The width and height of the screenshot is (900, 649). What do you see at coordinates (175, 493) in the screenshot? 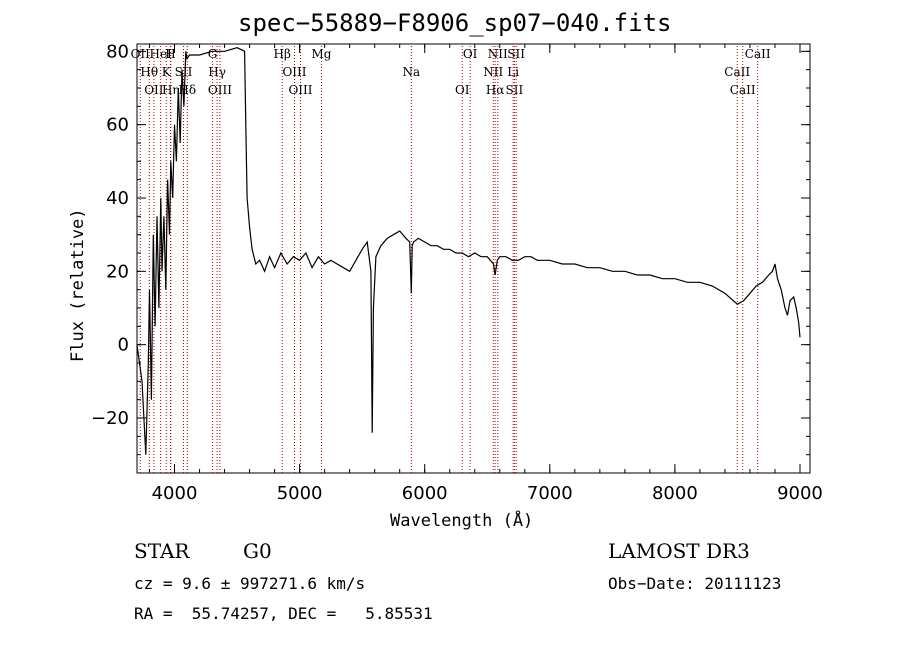
I see `x-tick-label: 4000` at bounding box center [175, 493].